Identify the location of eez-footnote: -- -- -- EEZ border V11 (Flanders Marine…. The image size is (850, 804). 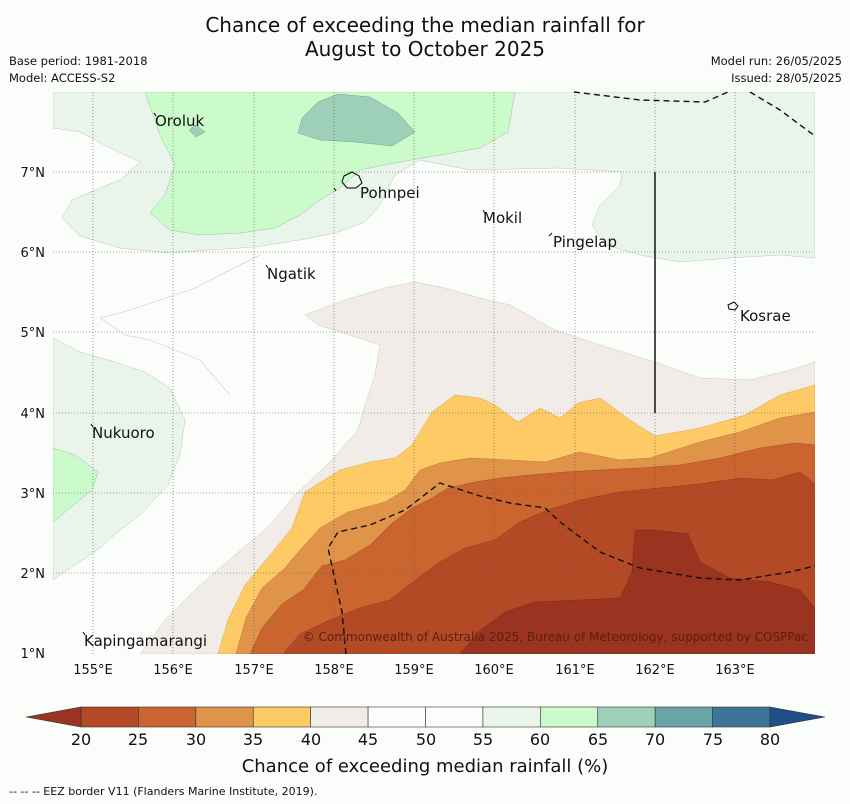
(163, 791).